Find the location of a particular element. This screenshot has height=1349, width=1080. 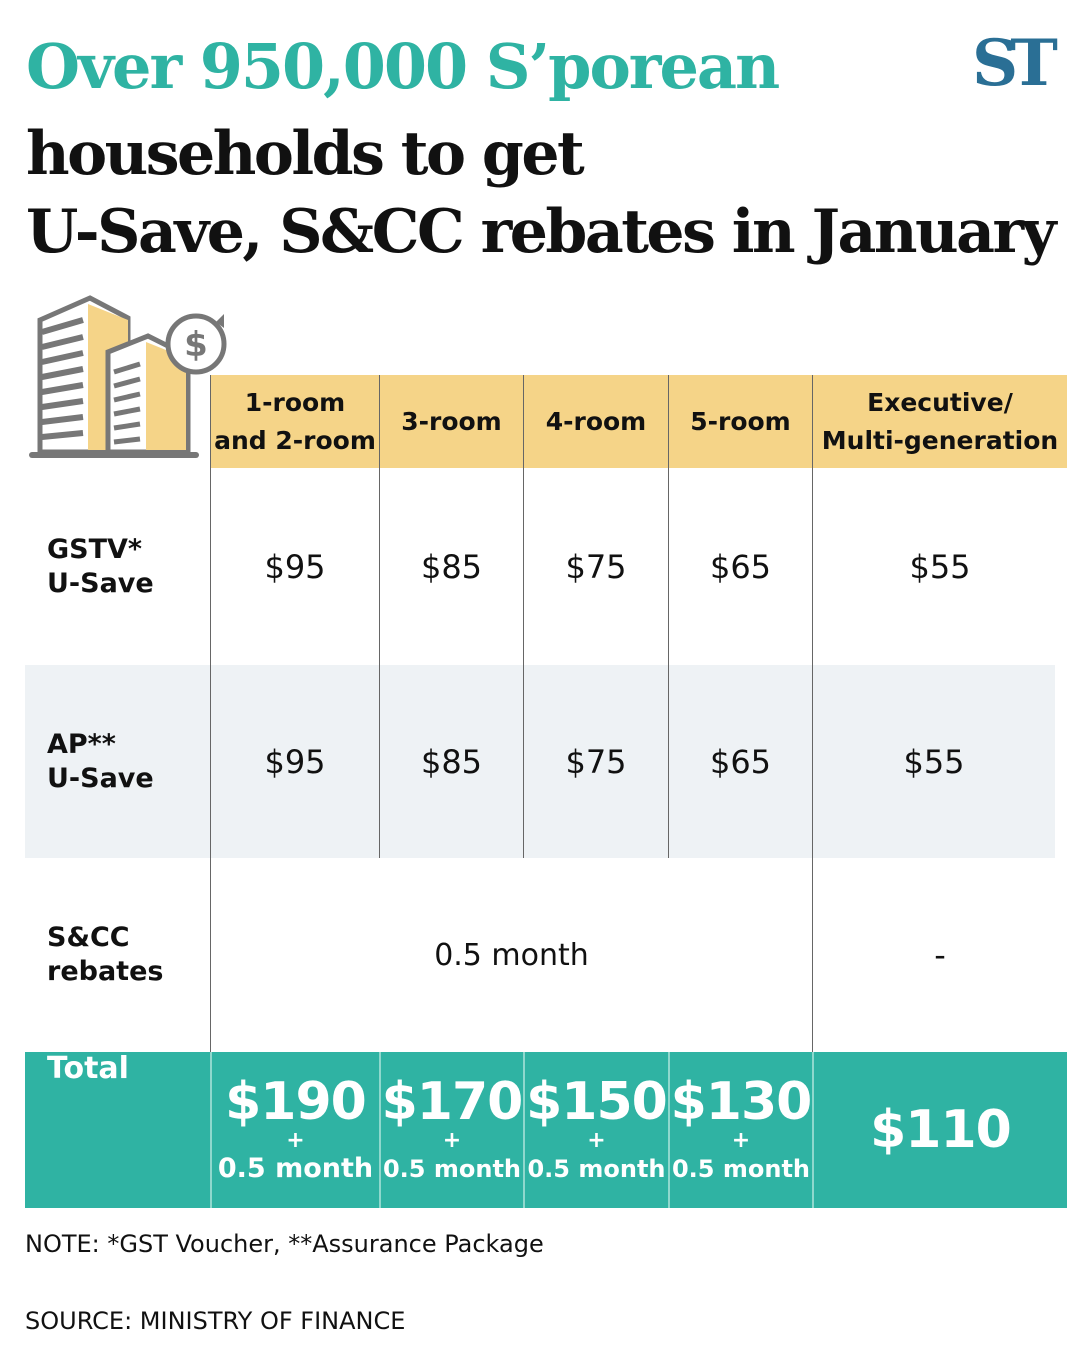

header-1-2-room: 1-room and 2-room is located at coordinates (294, 421).